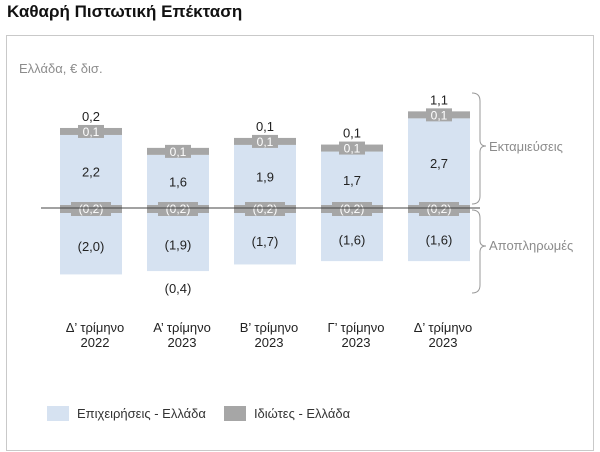  I want to click on label-net-total: (0,4), so click(178, 288).